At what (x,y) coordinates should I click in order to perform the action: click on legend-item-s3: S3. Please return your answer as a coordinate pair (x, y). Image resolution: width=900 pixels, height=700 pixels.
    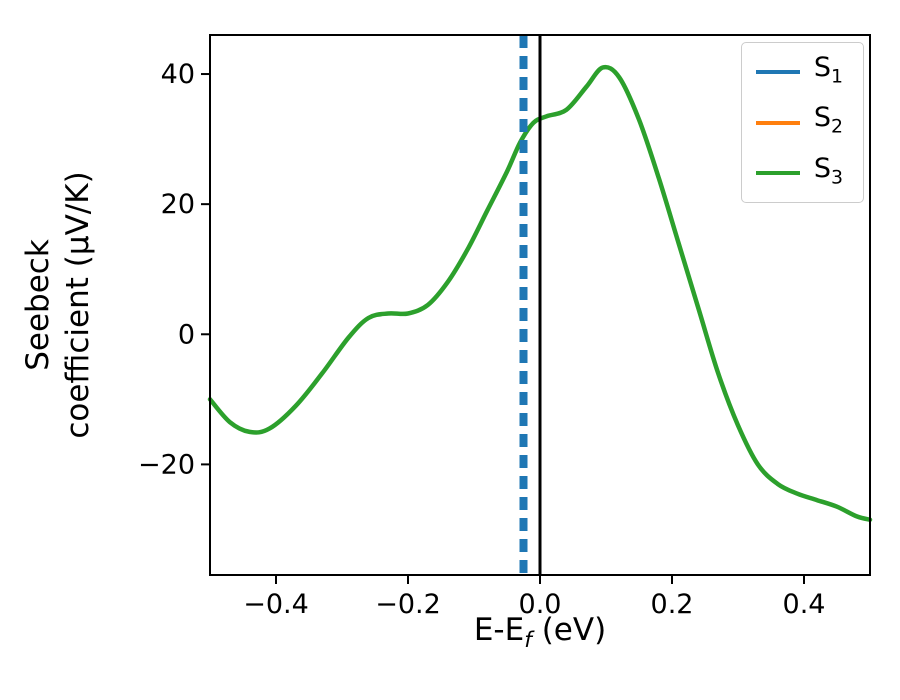
    Looking at the image, I should click on (799, 172).